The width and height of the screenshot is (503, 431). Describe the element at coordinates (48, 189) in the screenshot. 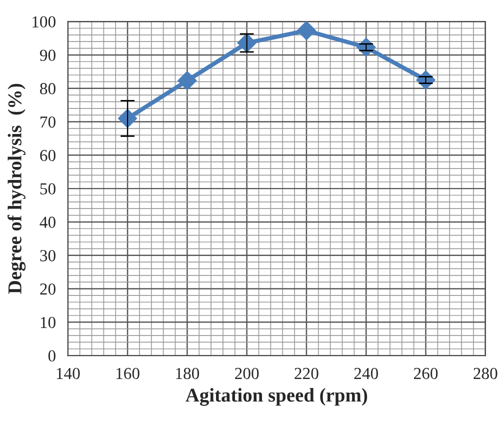

I see `y-tick-label: 50` at that location.